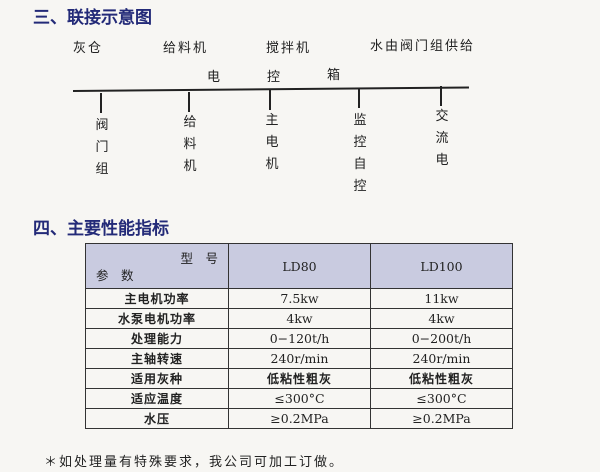  What do you see at coordinates (442, 116) in the screenshot?
I see `char: 交` at bounding box center [442, 116].